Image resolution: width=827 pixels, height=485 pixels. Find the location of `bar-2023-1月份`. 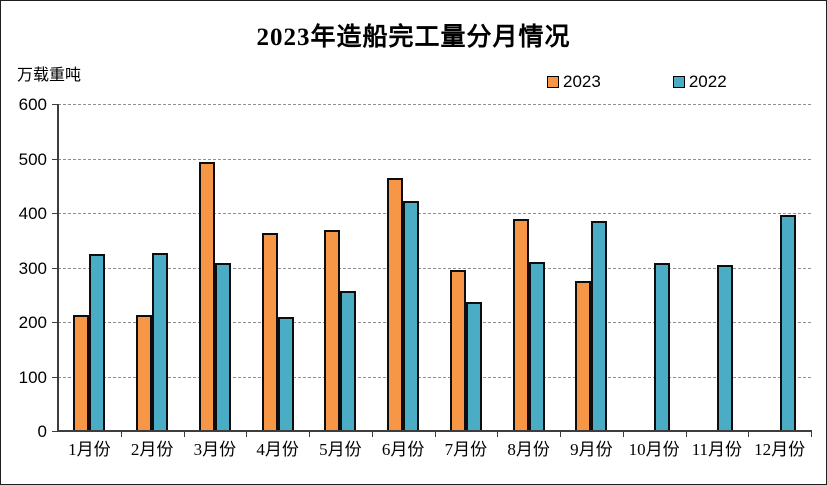

bar-2023-1月份 is located at coordinates (81, 373).